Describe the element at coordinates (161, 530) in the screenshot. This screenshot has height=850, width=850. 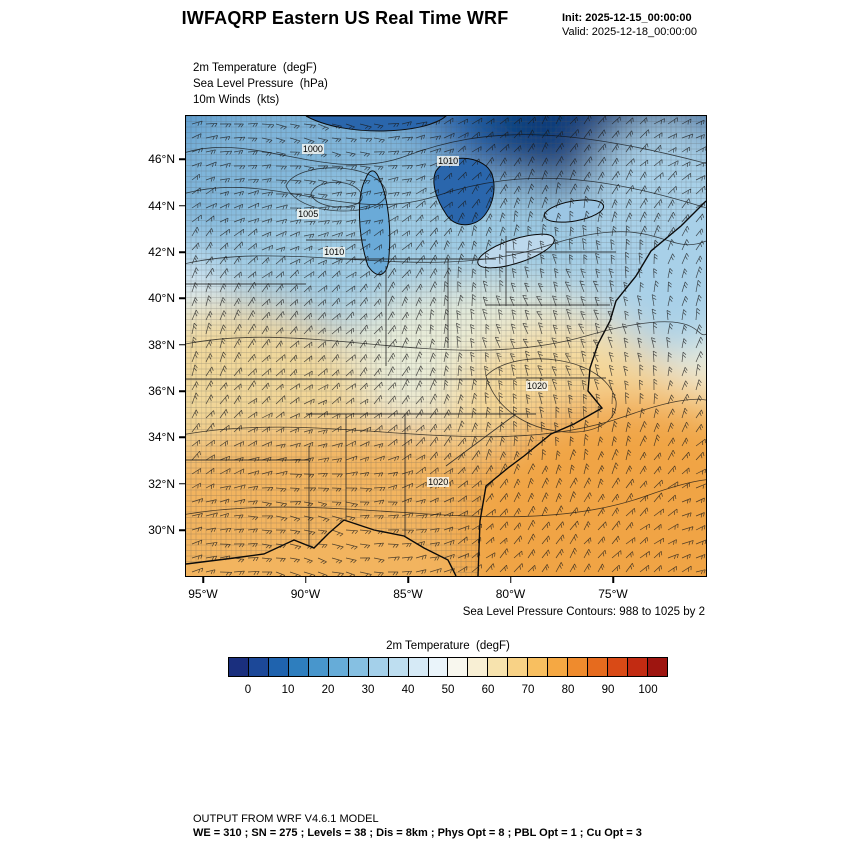
I see `lat-axis-label: 30°N` at that location.